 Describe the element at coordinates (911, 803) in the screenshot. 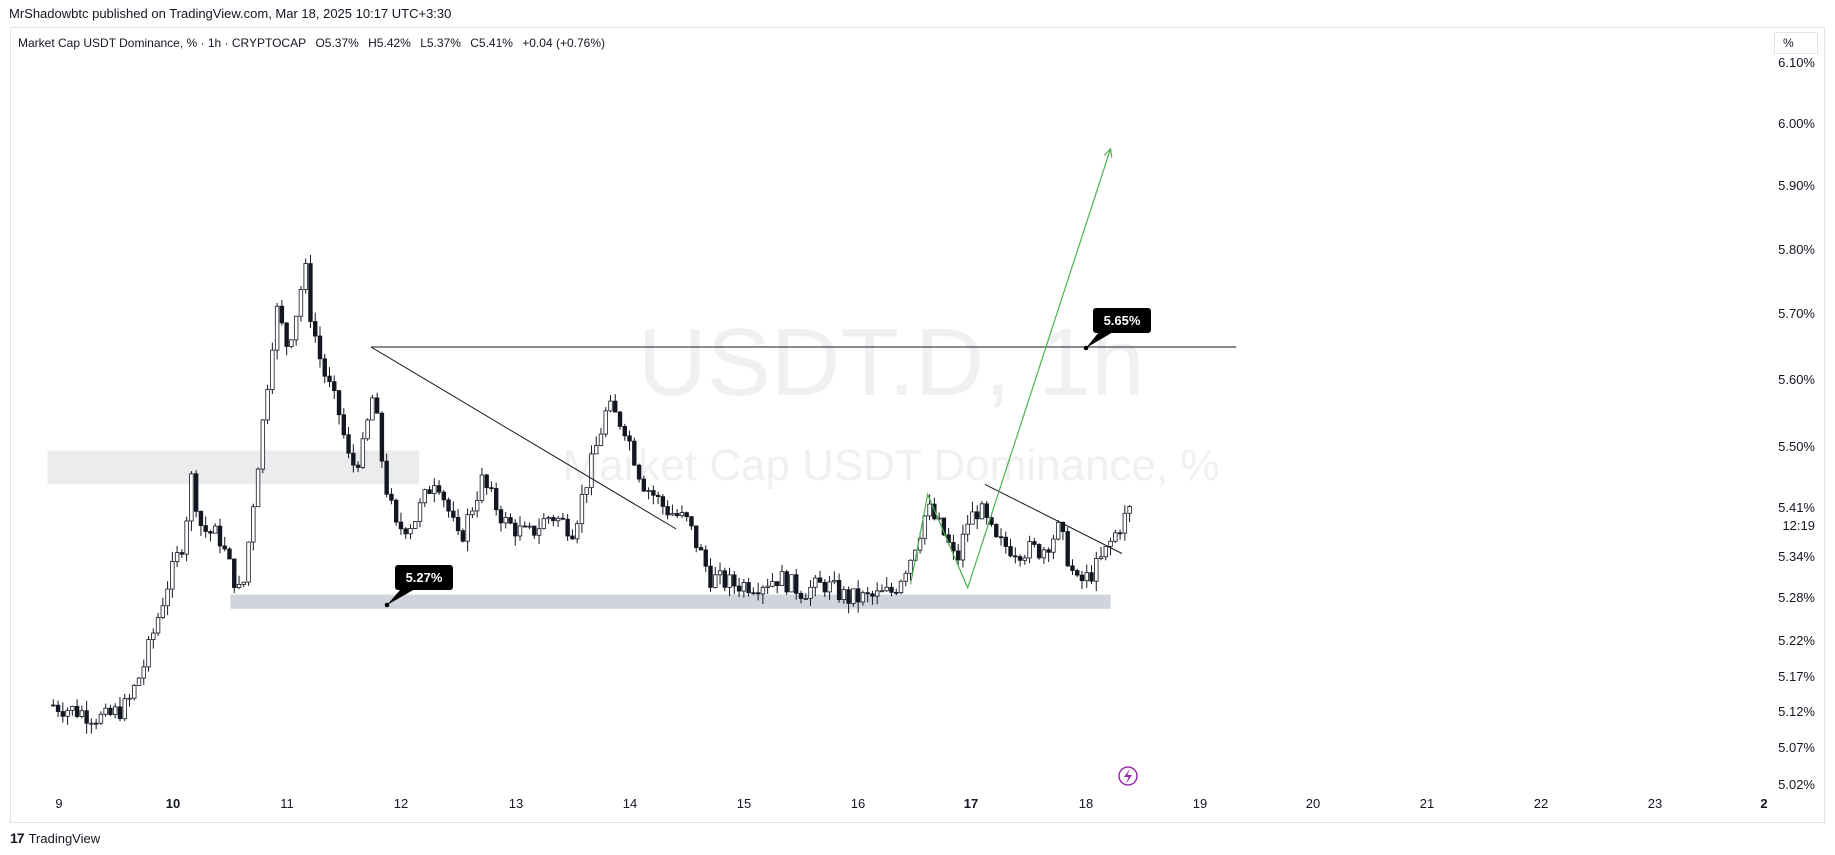

I see `time-axis: 9 10 11 12 13 14 15 16 17 18 19 20 21 22 23 2` at that location.